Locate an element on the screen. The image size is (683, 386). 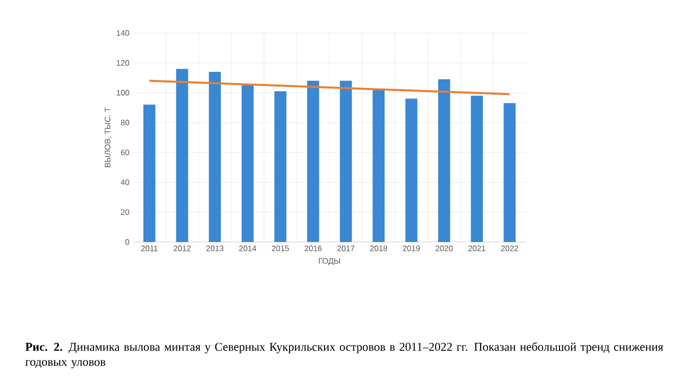
text: Рис. 2. Динамика вылова минтая у Северных Кукрильских островов в 2011–2022 гг. Показан небольшой тренд снижения годовых уловов is located at coordinates (344, 355).